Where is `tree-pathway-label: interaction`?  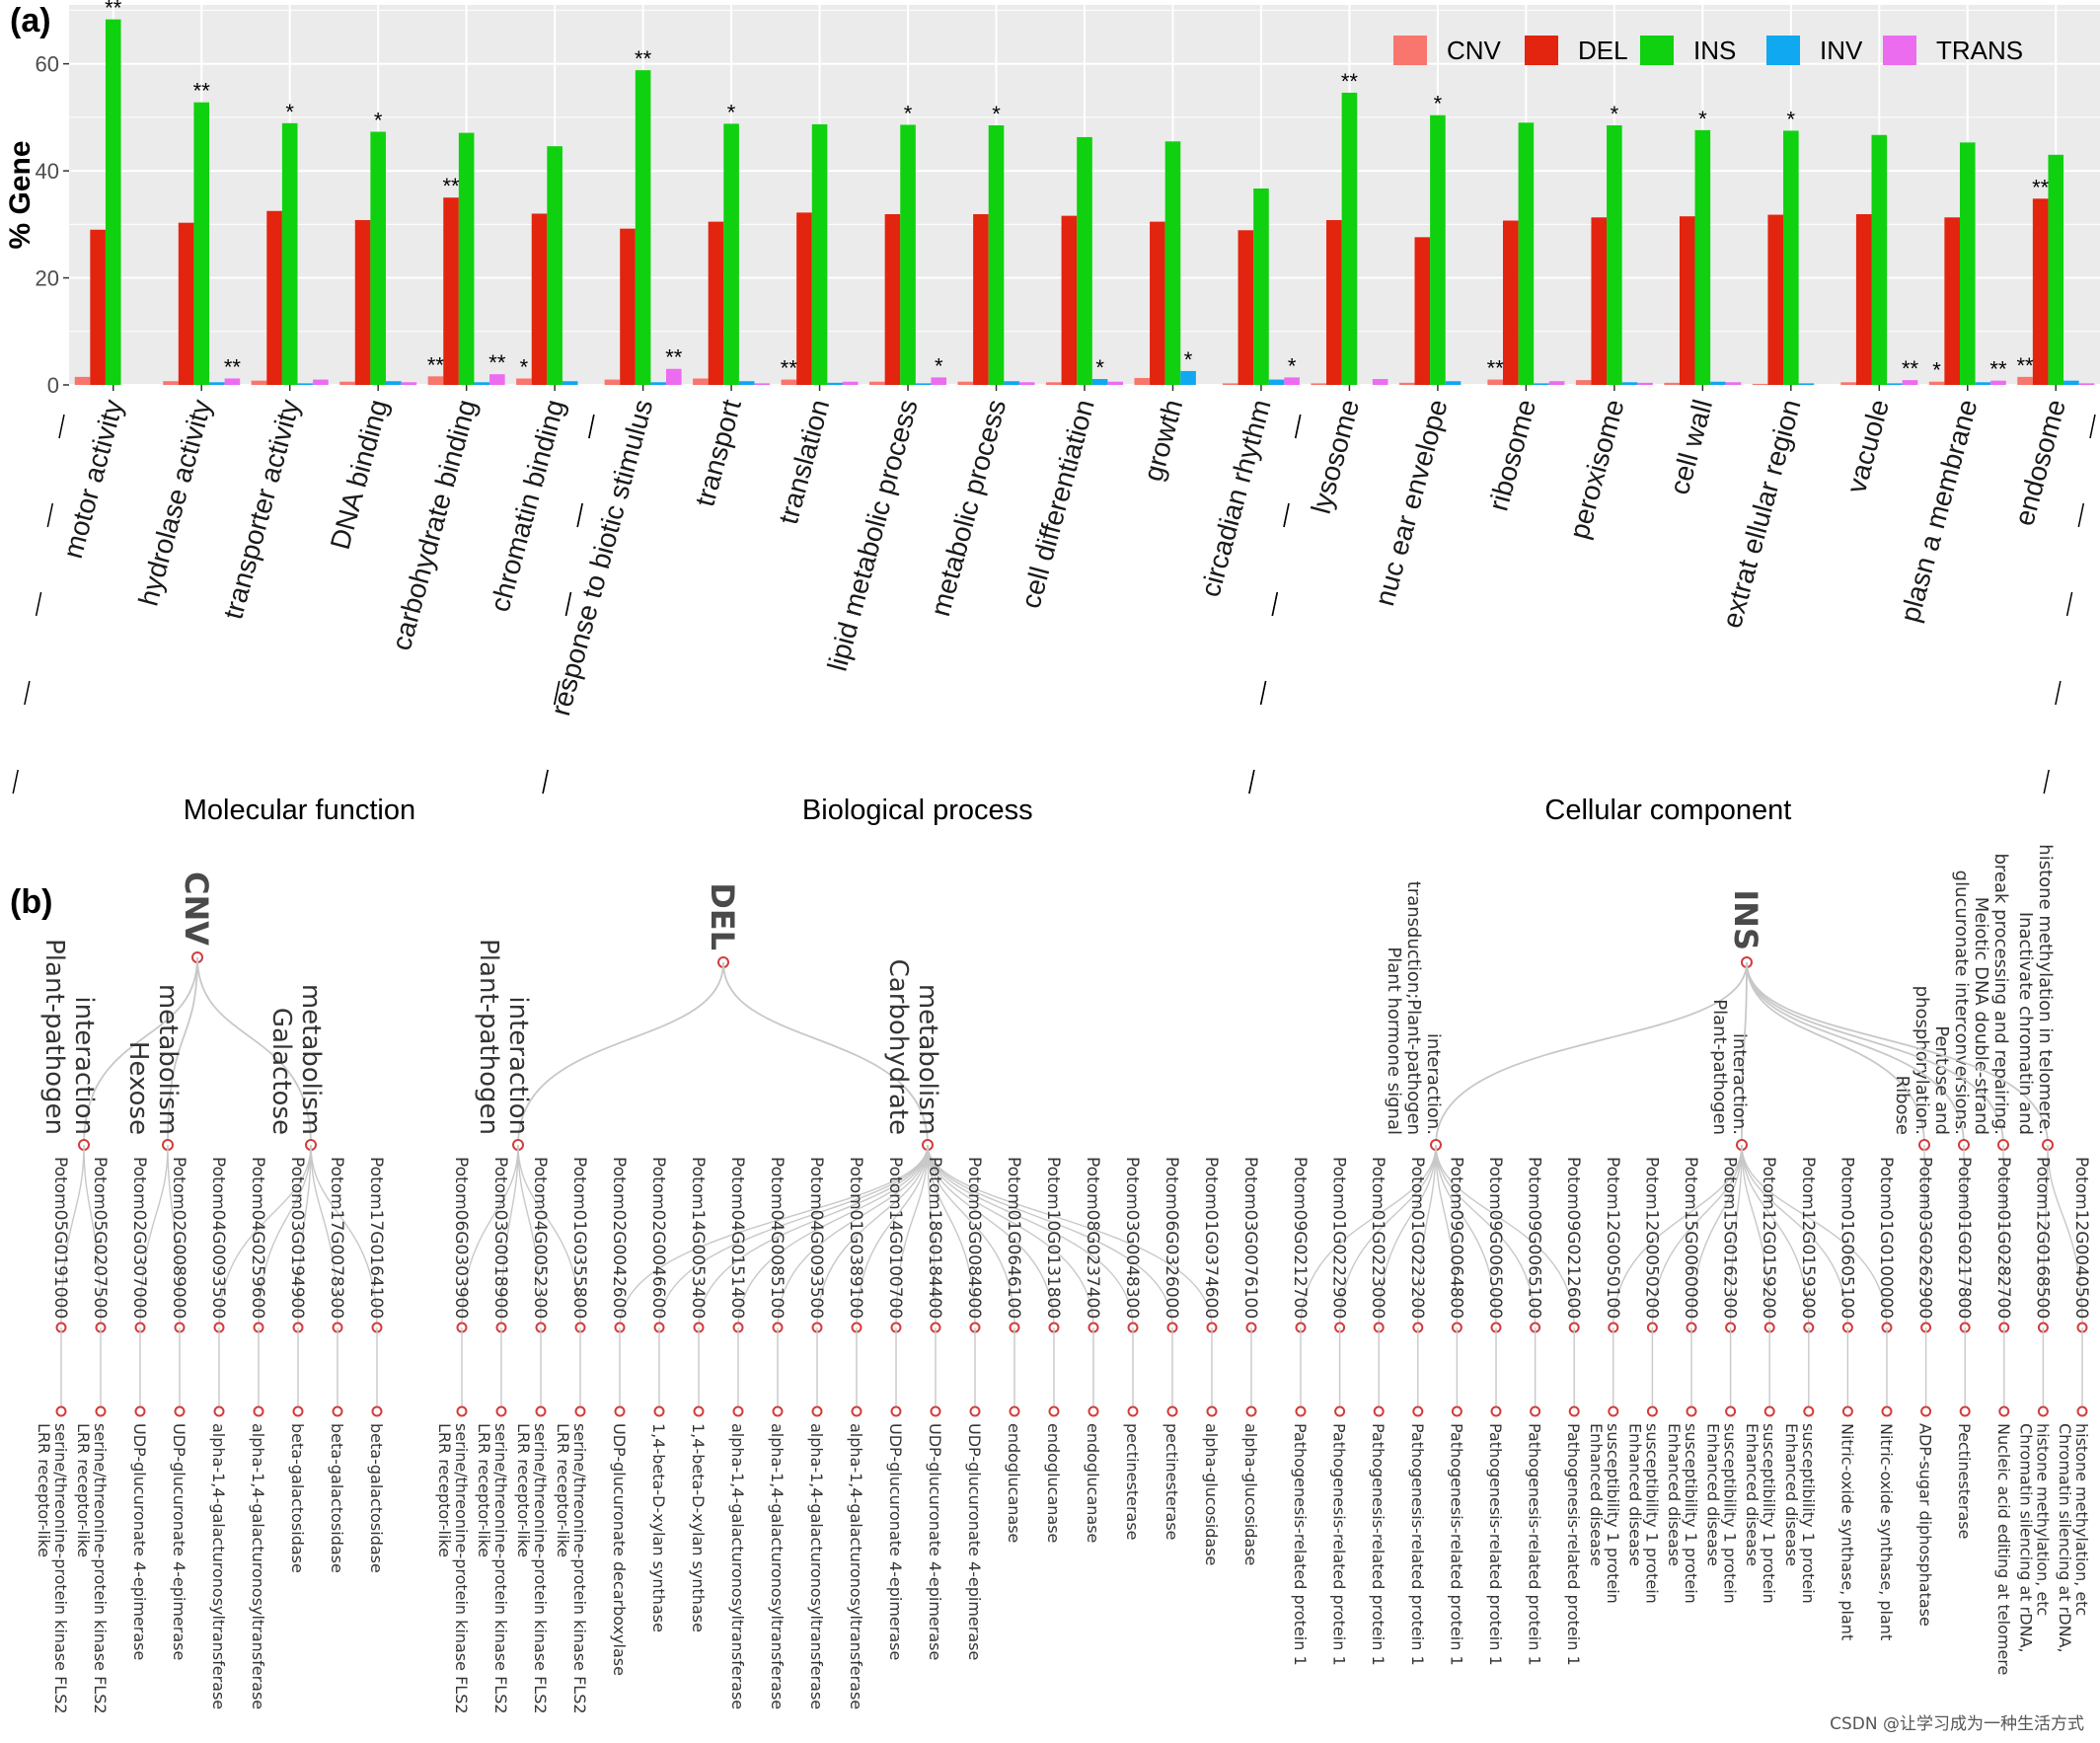 tree-pathway-label: interaction is located at coordinates (518, 1065).